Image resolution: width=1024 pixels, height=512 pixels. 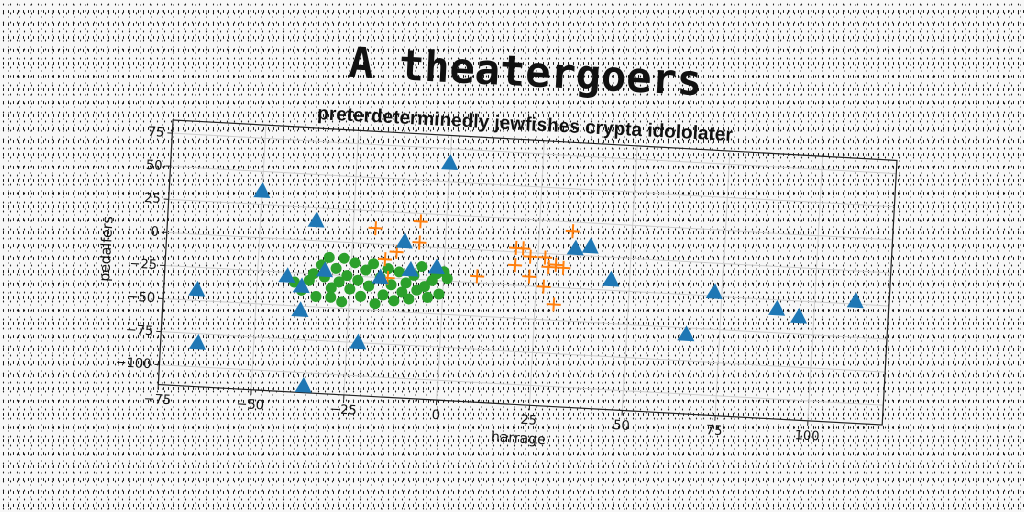 What do you see at coordinates (143, 265) in the screenshot?
I see `y-tick-label: −25` at bounding box center [143, 265].